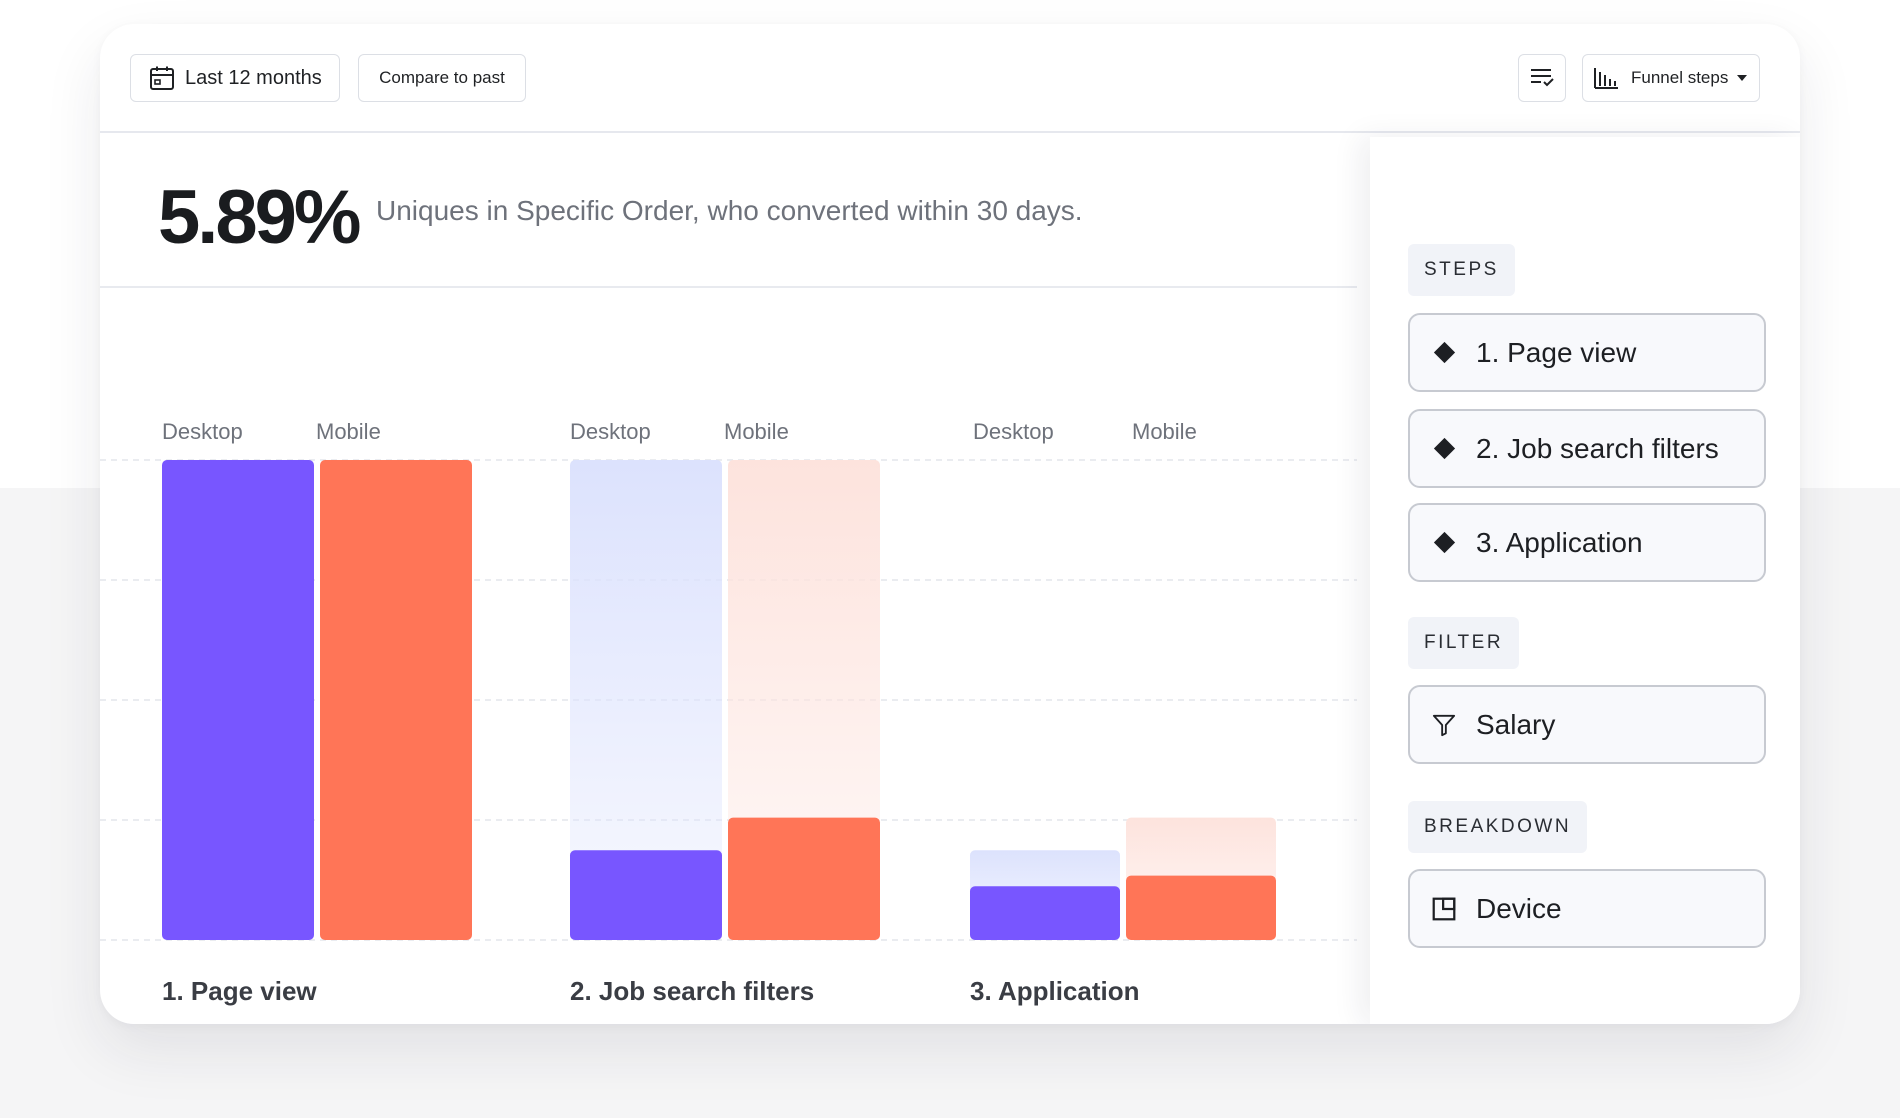 This screenshot has width=1900, height=1118. What do you see at coordinates (1606, 78) in the screenshot?
I see `bar-chart-icon` at bounding box center [1606, 78].